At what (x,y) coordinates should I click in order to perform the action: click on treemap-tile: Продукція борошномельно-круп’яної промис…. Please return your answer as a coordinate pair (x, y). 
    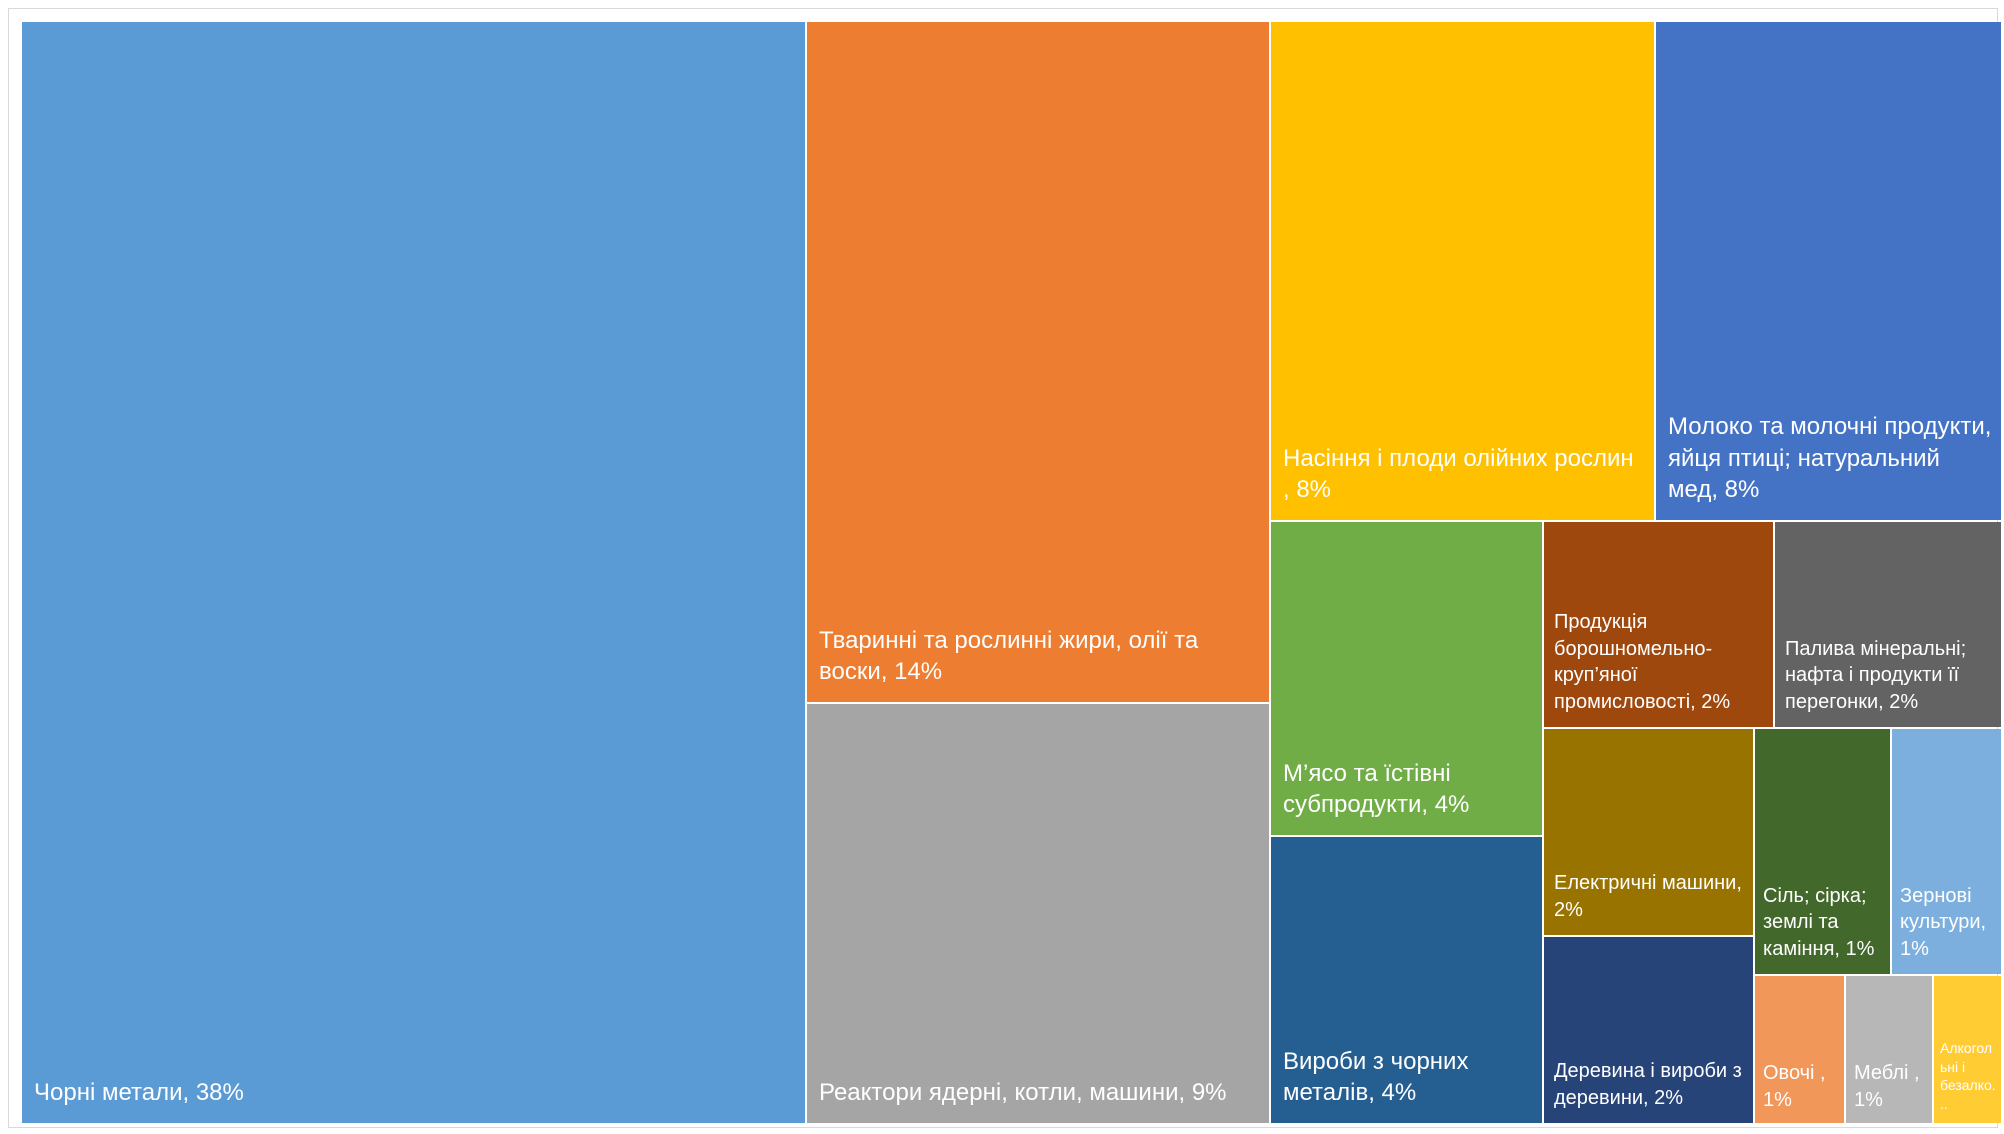
    Looking at the image, I should click on (1658, 624).